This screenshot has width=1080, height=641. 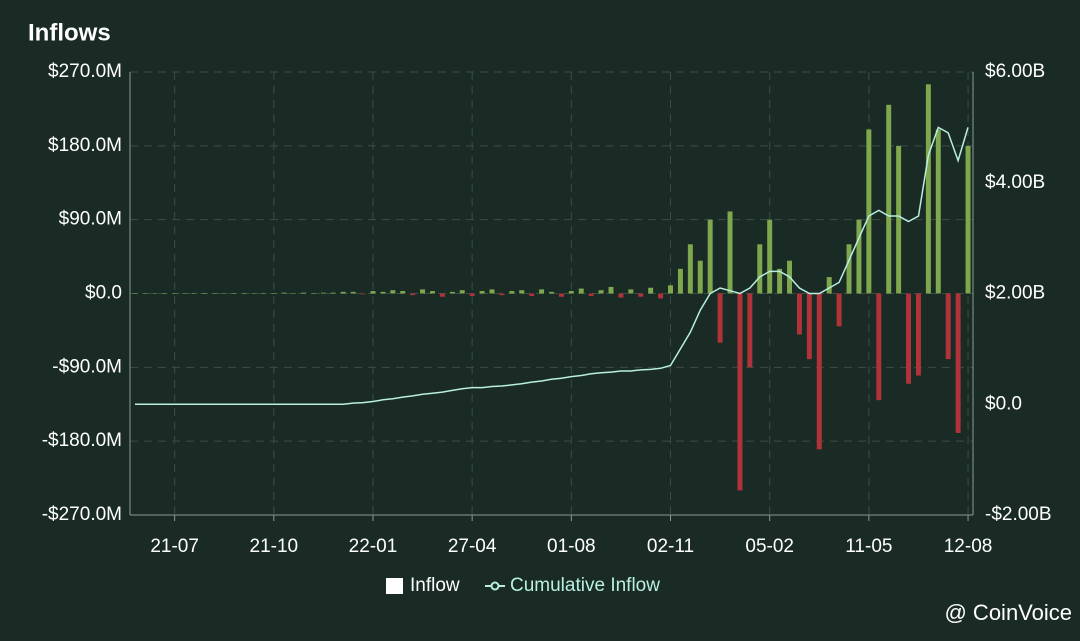 What do you see at coordinates (174, 546) in the screenshot?
I see `x-tick-label: 21-07` at bounding box center [174, 546].